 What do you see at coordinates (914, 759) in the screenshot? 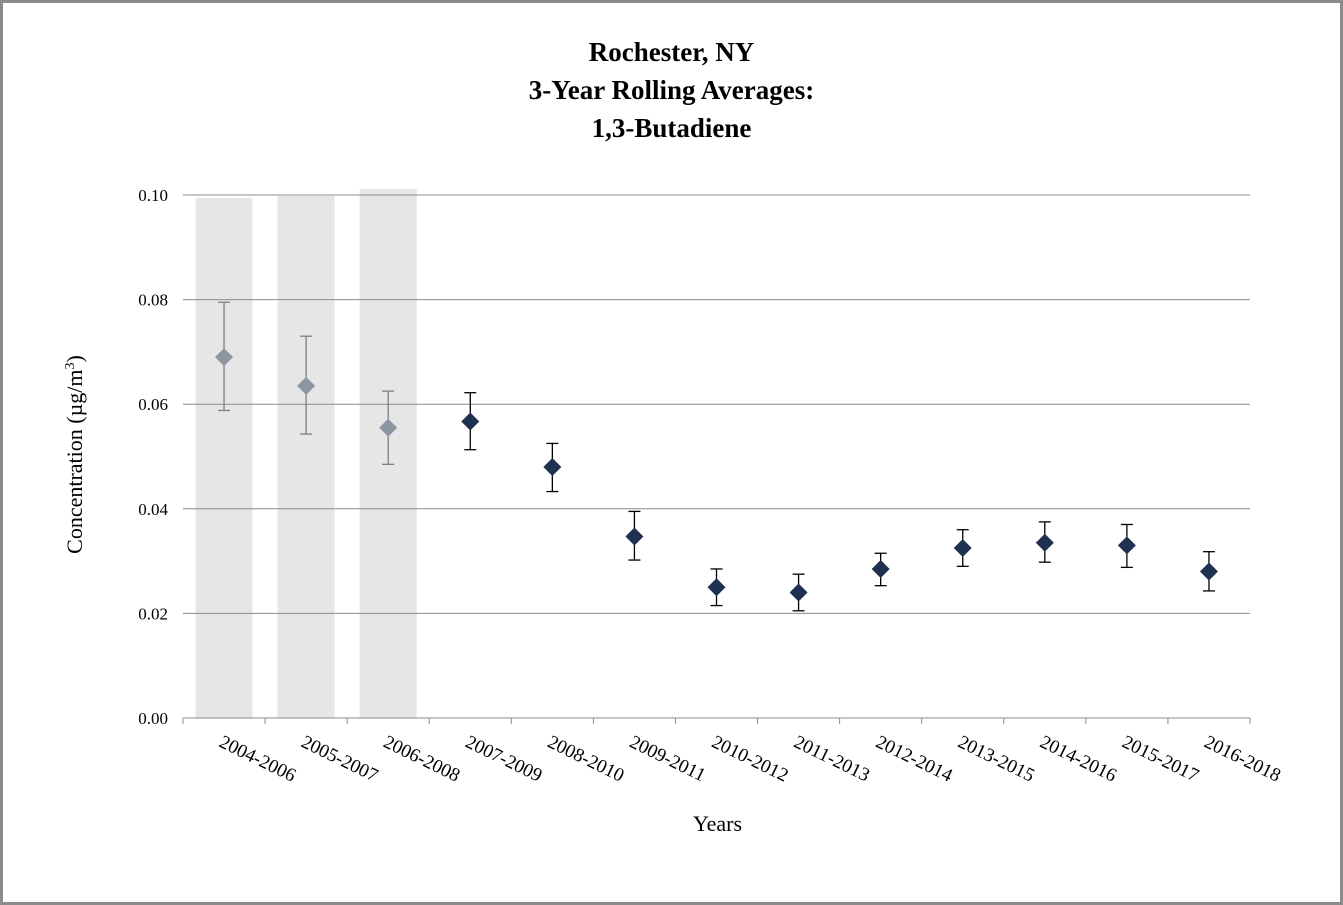
I see `x-tick-label: 2012-2014` at bounding box center [914, 759].